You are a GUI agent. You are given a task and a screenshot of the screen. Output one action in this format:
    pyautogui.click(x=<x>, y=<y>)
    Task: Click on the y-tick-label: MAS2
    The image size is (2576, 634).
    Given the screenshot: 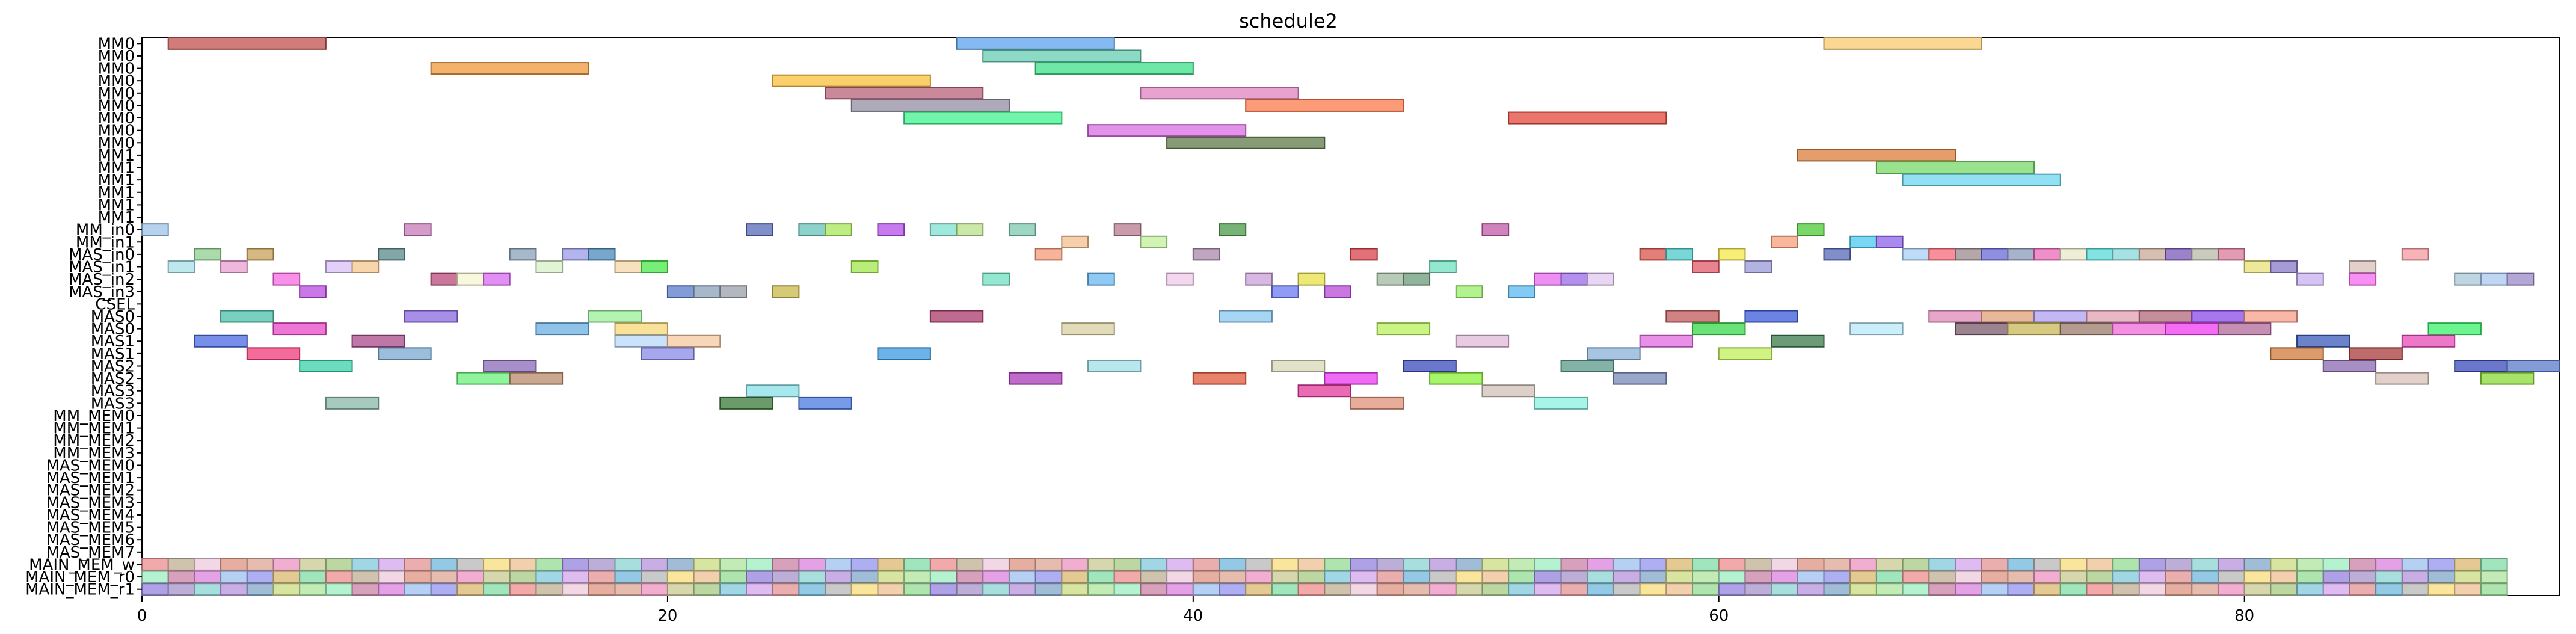 What is the action you would take?
    pyautogui.click(x=113, y=366)
    